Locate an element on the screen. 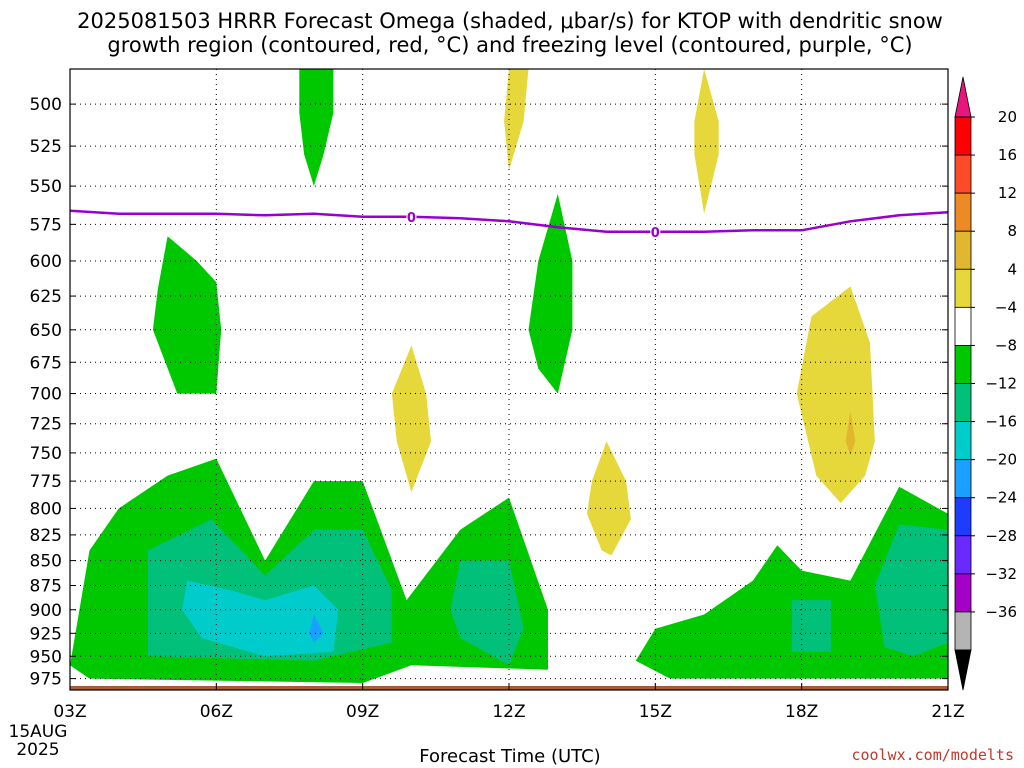 This screenshot has width=1024, height=768. y-tick-label: 700 is located at coordinates (46, 395).